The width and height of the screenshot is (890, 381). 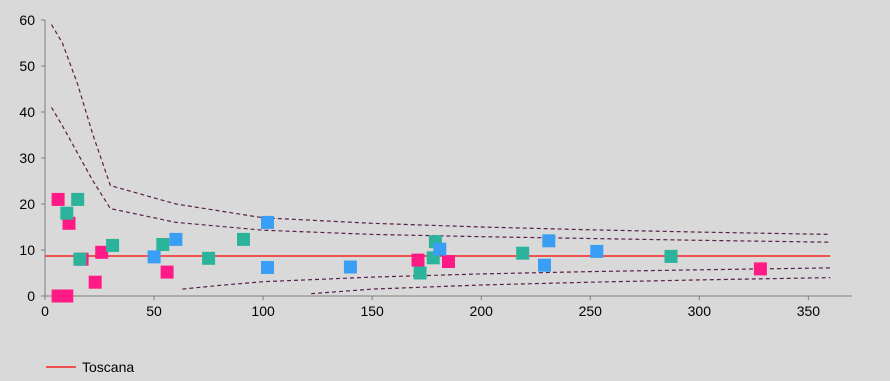 What do you see at coordinates (27, 158) in the screenshot?
I see `y-tick-label: 30` at bounding box center [27, 158].